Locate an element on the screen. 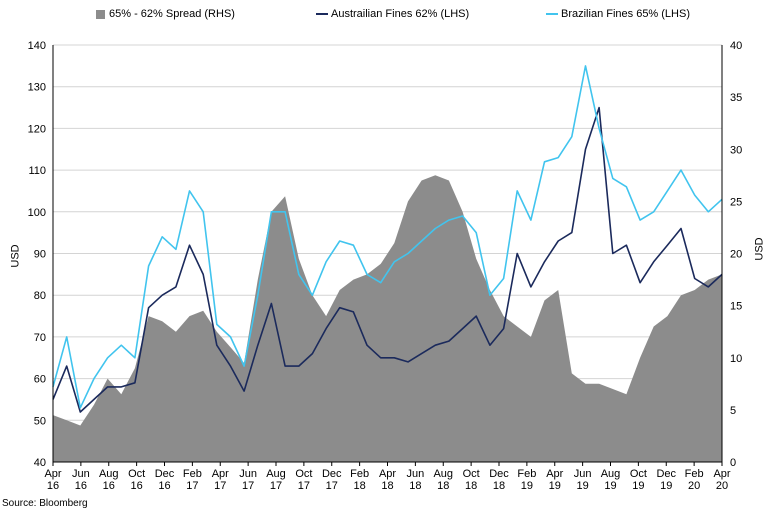 Image resolution: width=770 pixels, height=518 pixels. x-tick-label: Aug 19 is located at coordinates (611, 480).